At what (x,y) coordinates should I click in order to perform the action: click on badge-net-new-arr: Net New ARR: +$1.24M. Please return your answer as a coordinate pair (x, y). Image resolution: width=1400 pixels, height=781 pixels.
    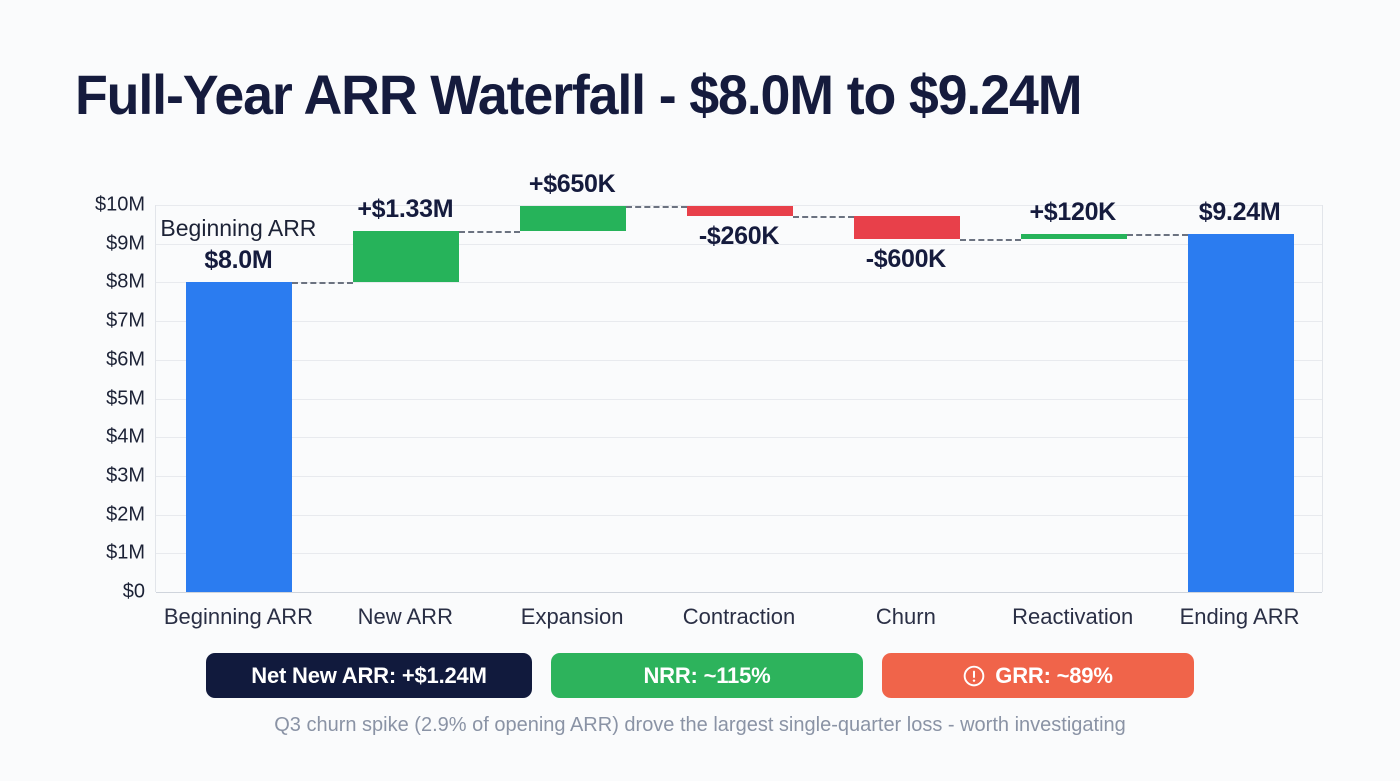
    Looking at the image, I should click on (369, 675).